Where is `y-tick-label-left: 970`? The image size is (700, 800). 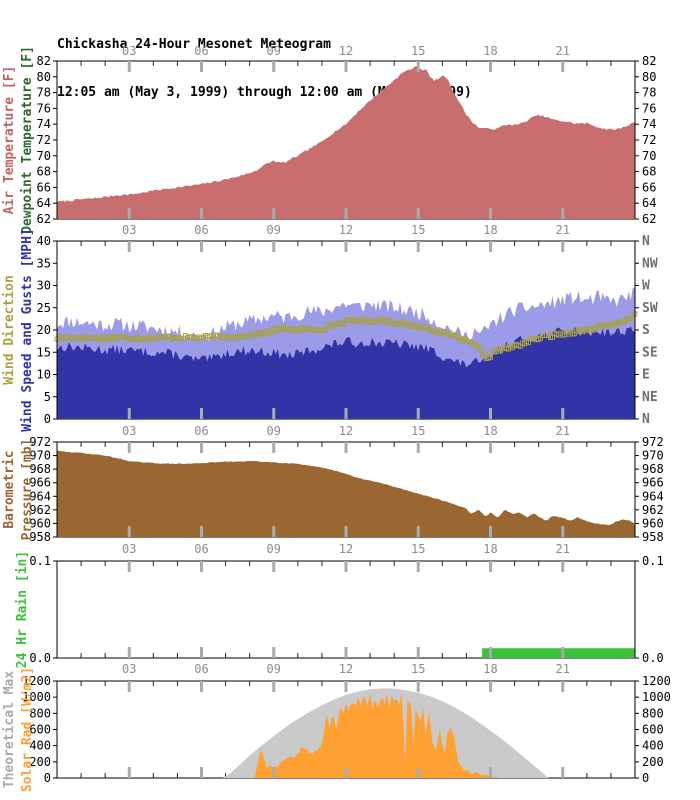
y-tick-label-left: 970 is located at coordinates (40, 456).